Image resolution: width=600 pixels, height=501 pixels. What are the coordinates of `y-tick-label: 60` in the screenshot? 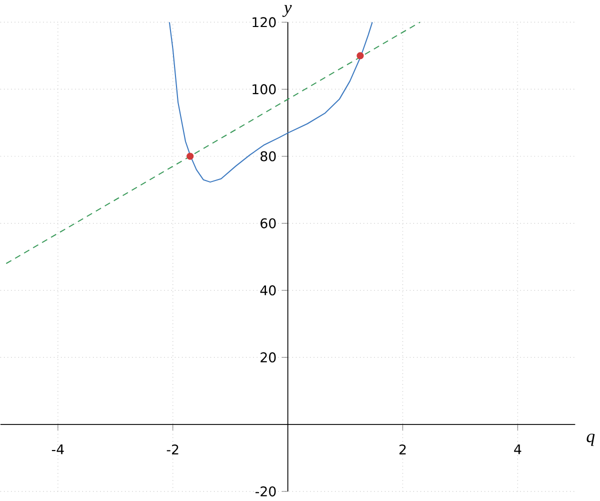 It's located at (268, 223).